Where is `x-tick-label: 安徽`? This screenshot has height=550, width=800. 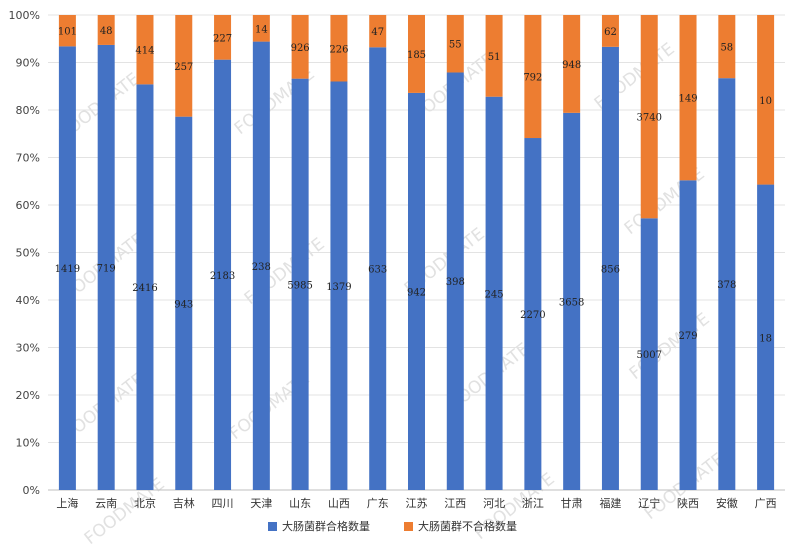 x-tick-label: 安徽 is located at coordinates (727, 503).